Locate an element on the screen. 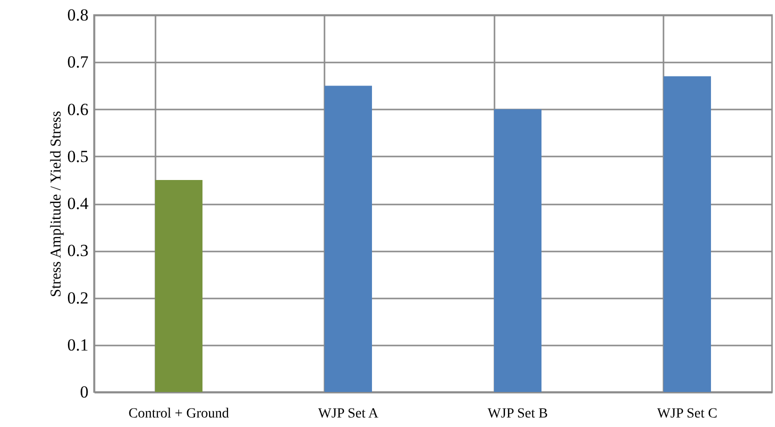  y-tick-label: 0.8 is located at coordinates (77, 15).